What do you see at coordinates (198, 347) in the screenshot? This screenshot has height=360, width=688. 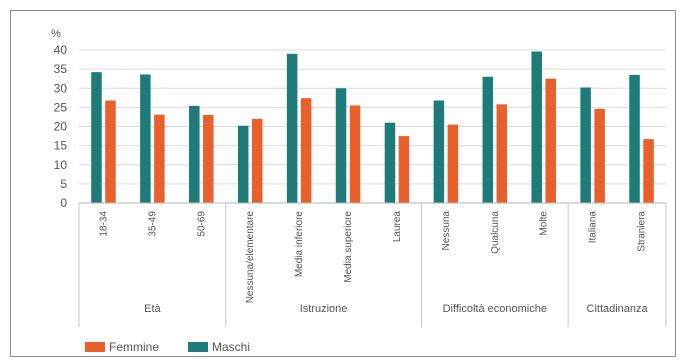 I see `legend-swatch-maschi` at bounding box center [198, 347].